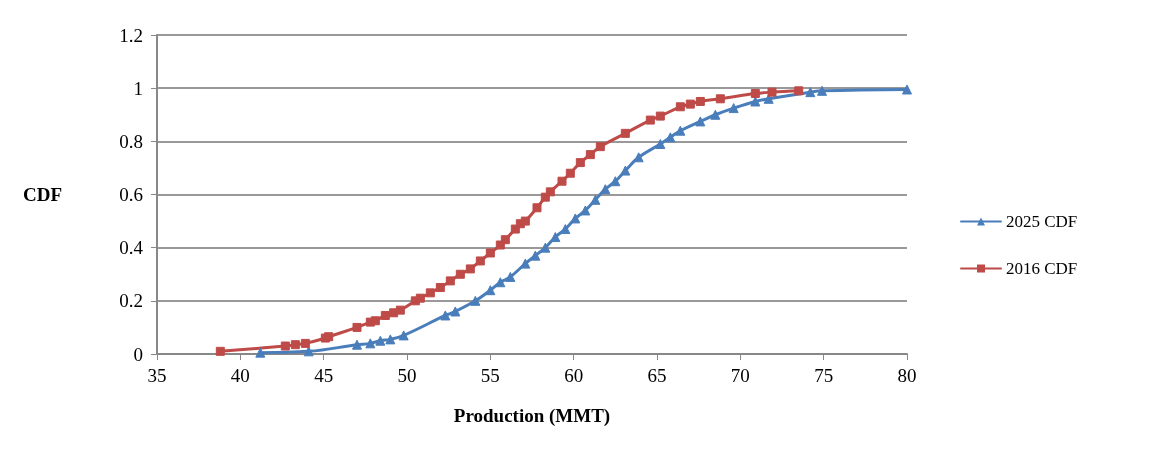  Describe the element at coordinates (42, 194) in the screenshot. I see `y-axis-title: CDF` at that location.